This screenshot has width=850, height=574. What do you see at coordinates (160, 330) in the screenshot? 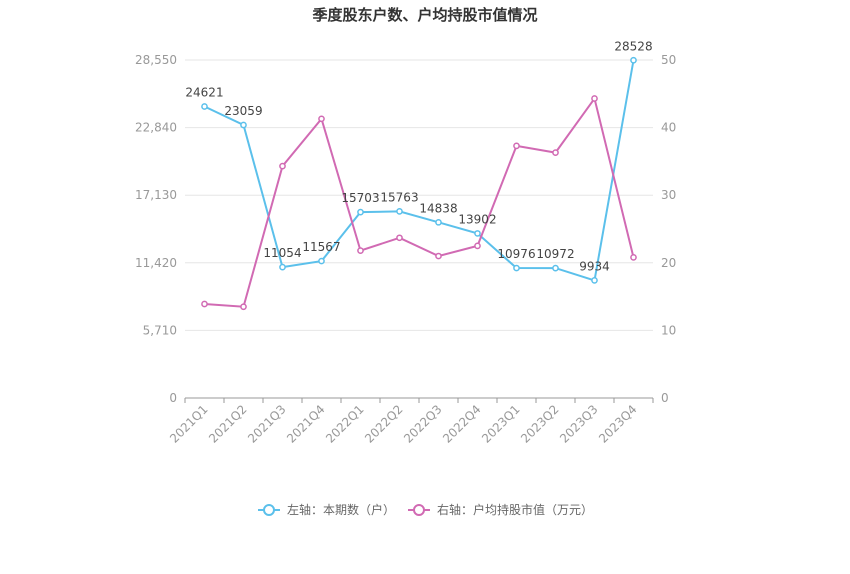
I see `left-tick-label: 5,710` at bounding box center [160, 330].